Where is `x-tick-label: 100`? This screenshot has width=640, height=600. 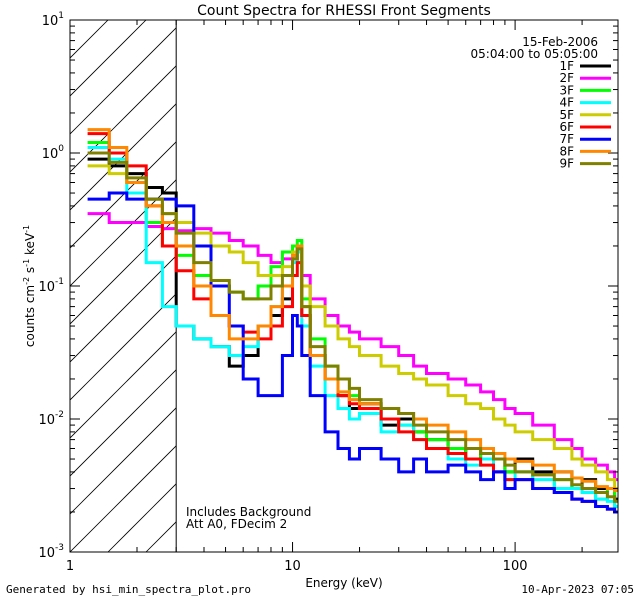
x-tick-label: 100 is located at coordinates (515, 566).